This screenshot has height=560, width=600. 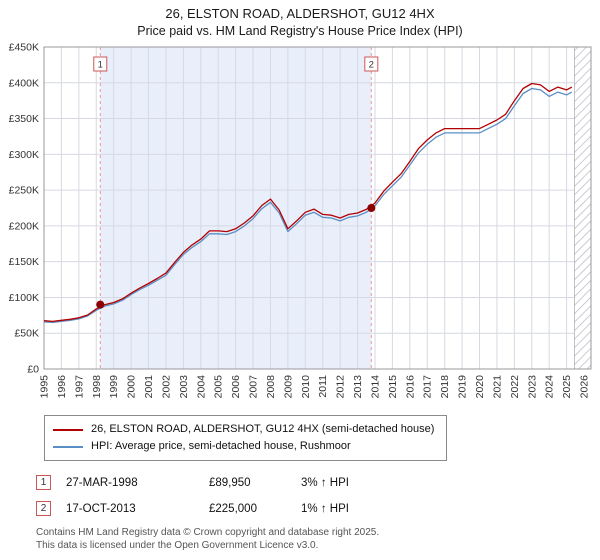 What do you see at coordinates (230, 482) in the screenshot?
I see `transaction-1-price: £89,950` at bounding box center [230, 482].